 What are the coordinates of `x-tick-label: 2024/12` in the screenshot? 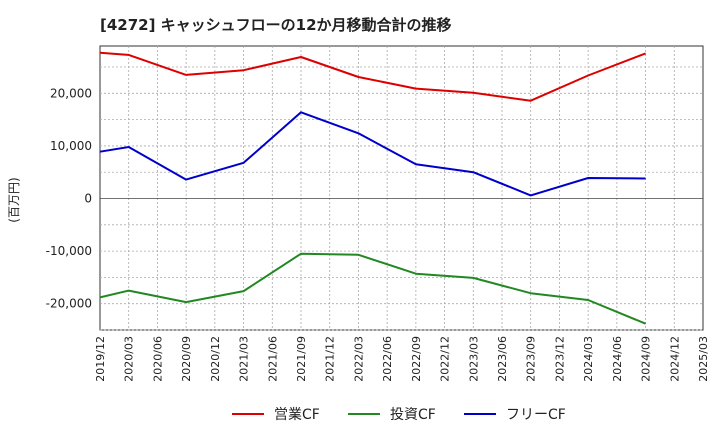 It's located at (674, 359).